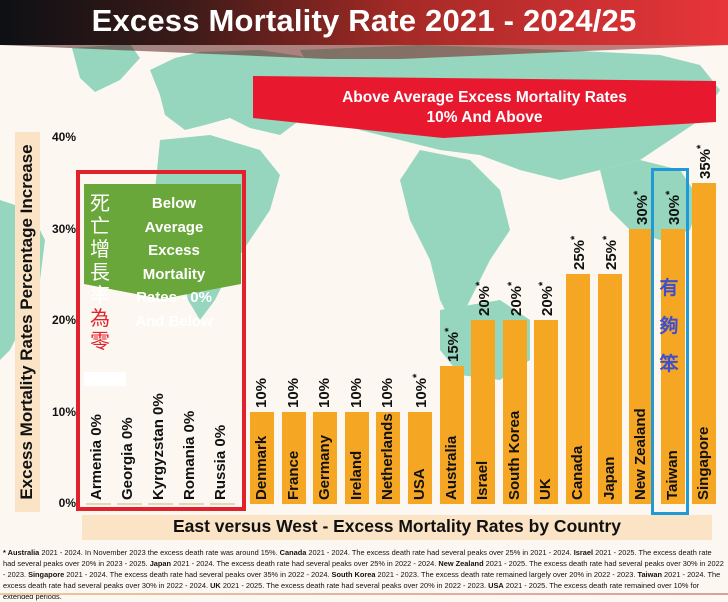  Describe the element at coordinates (452, 344) in the screenshot. I see `bar-value-label: 15%*` at that location.